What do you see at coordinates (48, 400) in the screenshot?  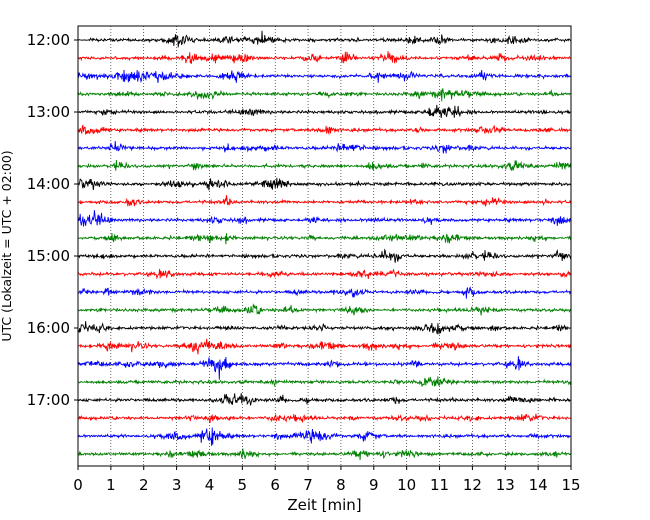 I see `y-tick-label-5: 17:00` at bounding box center [48, 400].